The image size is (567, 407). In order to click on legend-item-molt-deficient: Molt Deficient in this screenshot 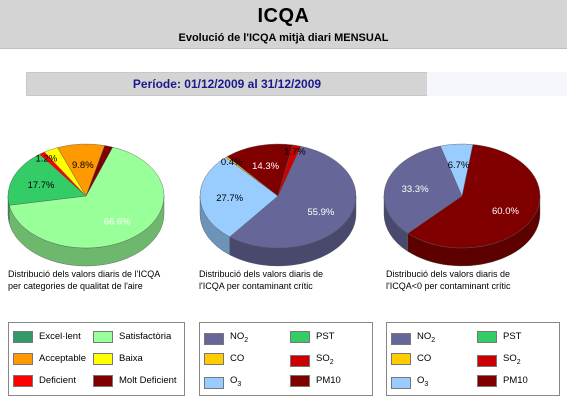, I will do `click(135, 381)`.